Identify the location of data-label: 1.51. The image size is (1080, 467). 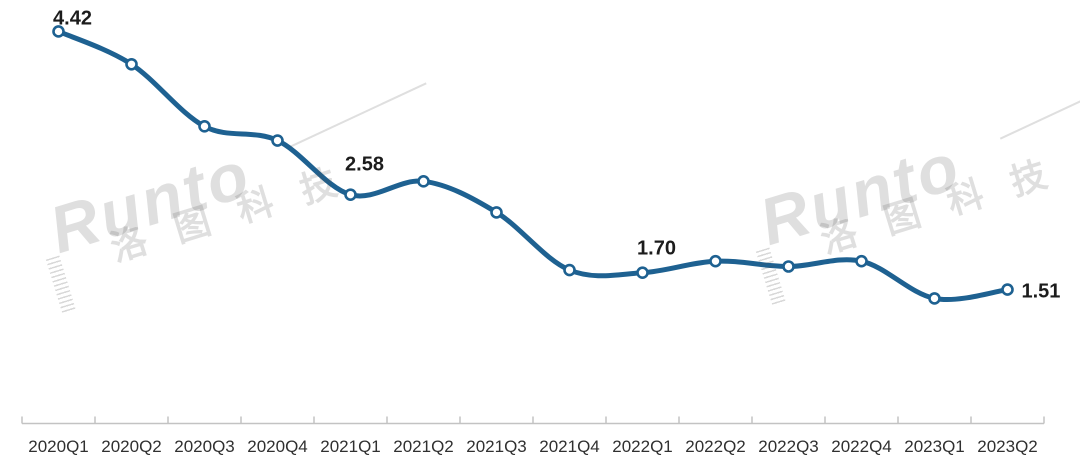
(1041, 292).